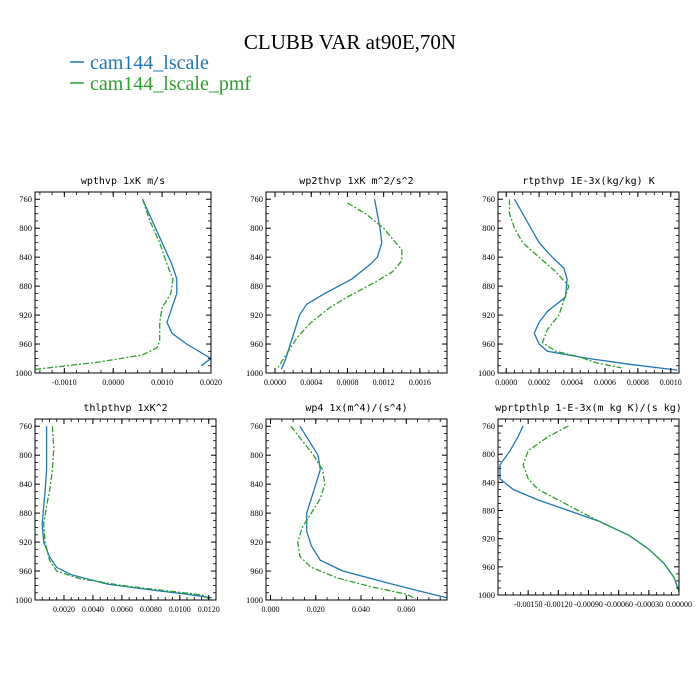  I want to click on x-tick-label: -0.00150, so click(528, 604).